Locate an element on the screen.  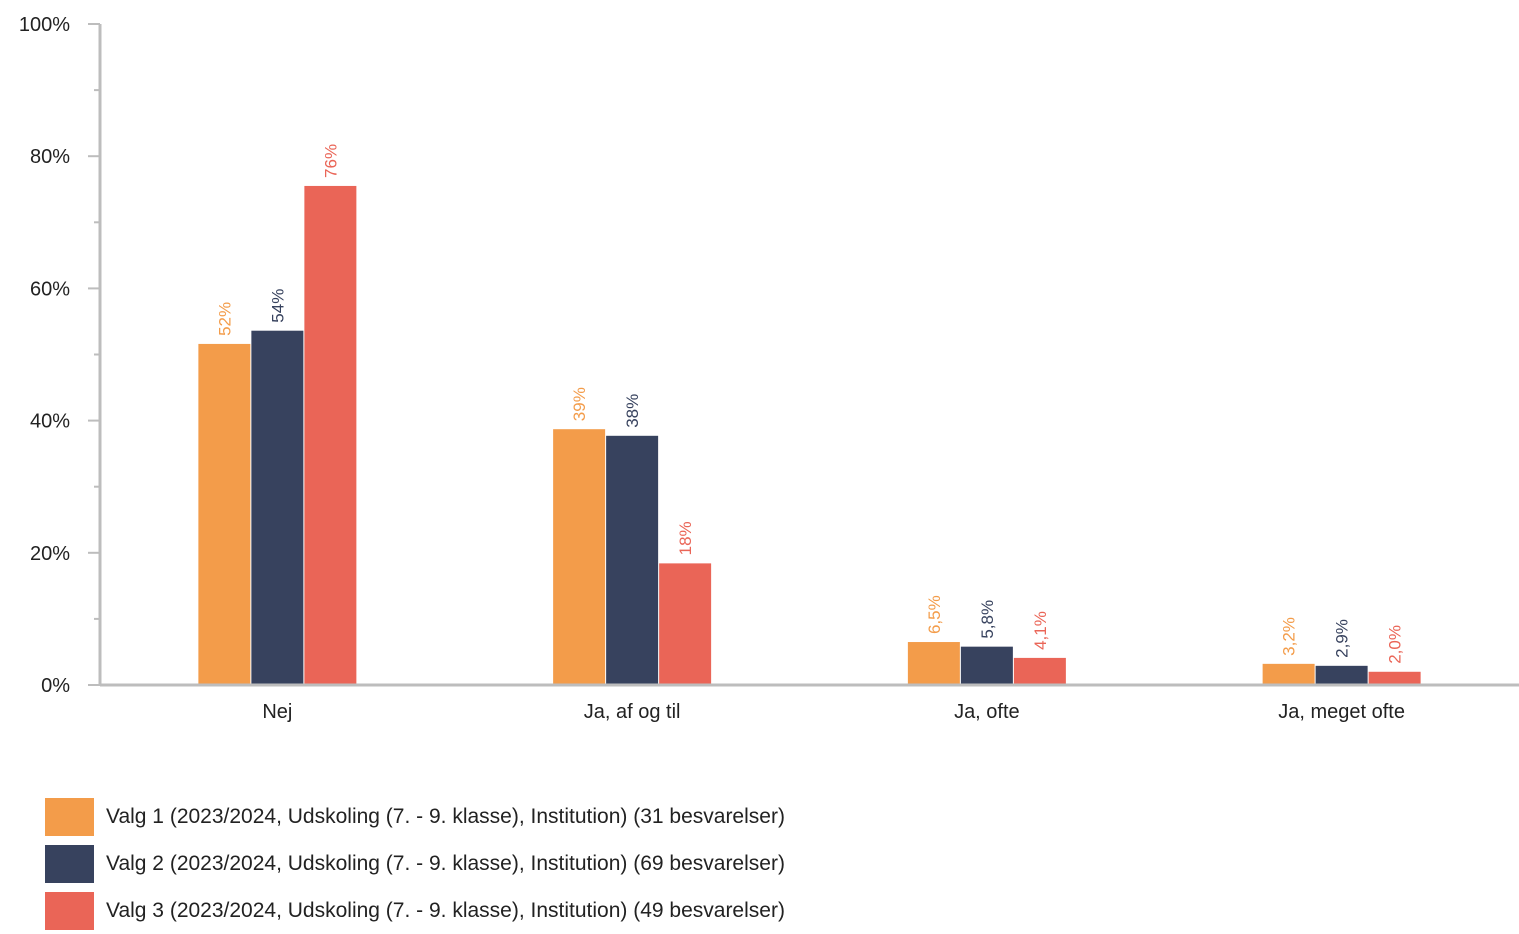
y-tick-label: 20% is located at coordinates (50, 554).